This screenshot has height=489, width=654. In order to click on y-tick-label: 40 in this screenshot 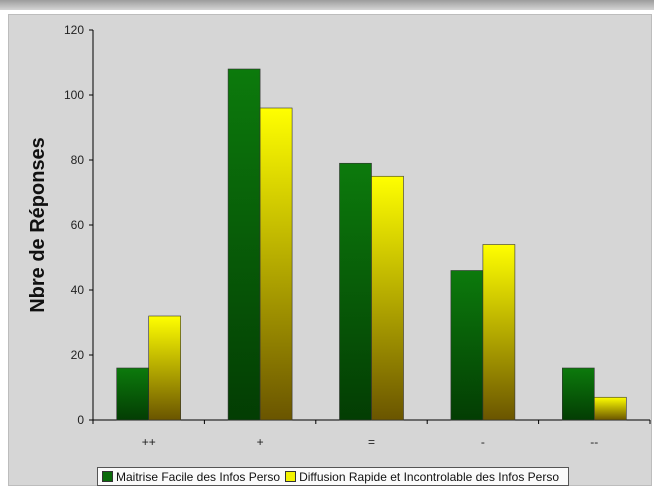, I will do `click(78, 290)`.